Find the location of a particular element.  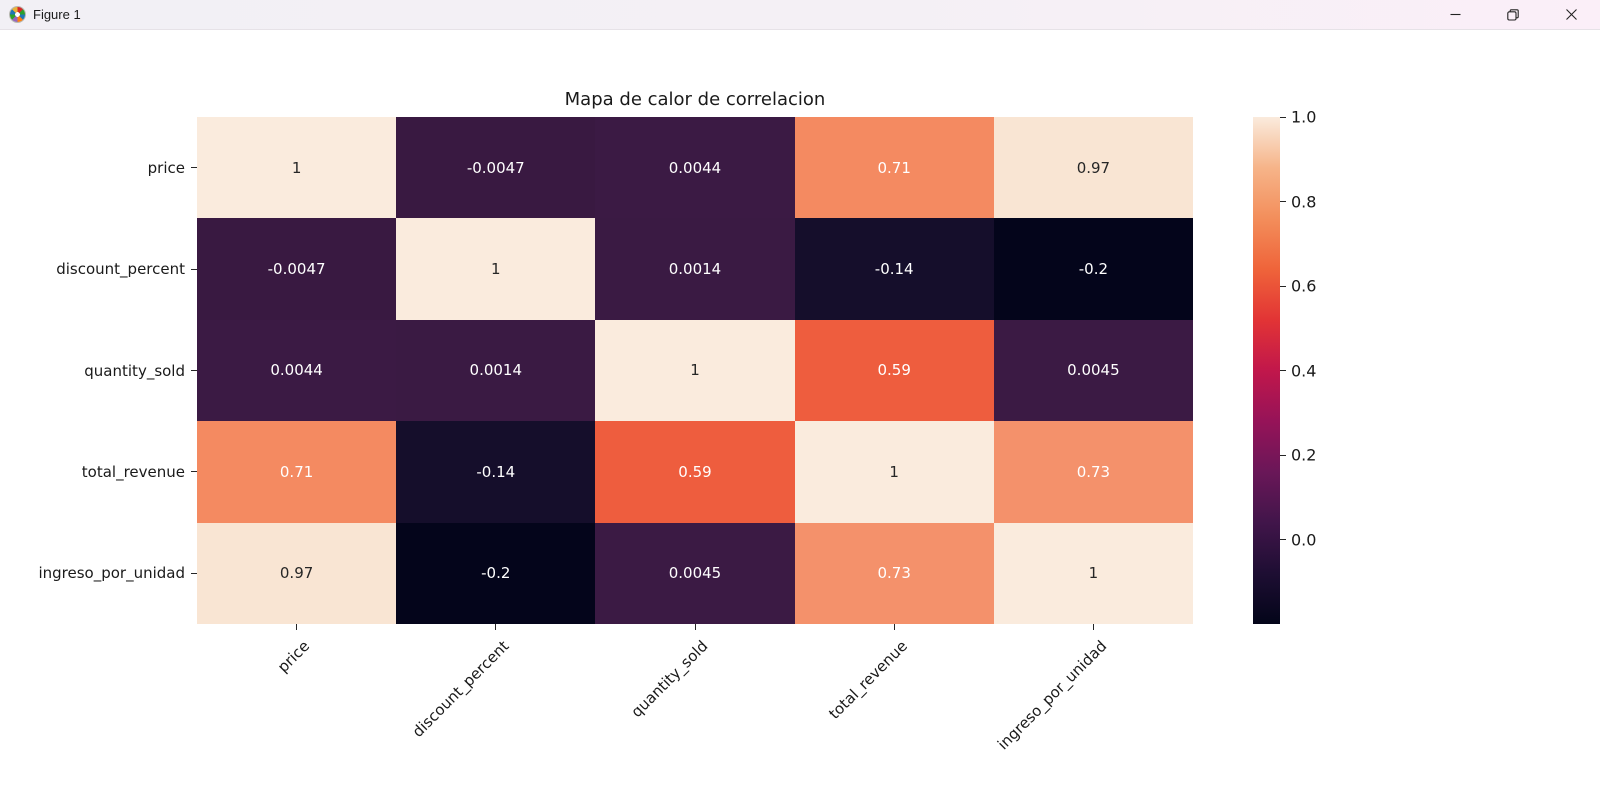

colorbar-tick-label: 0.4 is located at coordinates (1304, 370).